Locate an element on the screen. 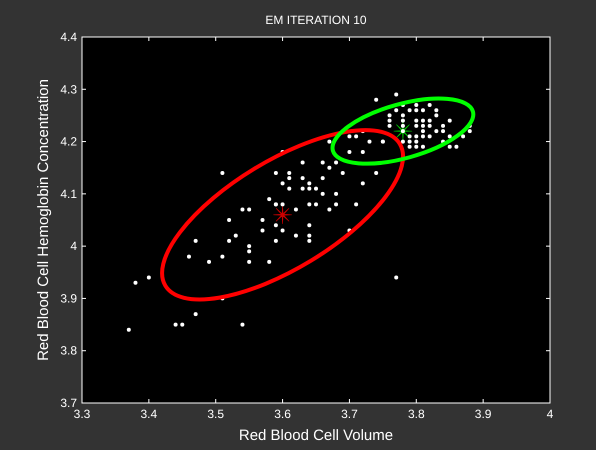 The width and height of the screenshot is (596, 450). y-tick-label: 4 is located at coordinates (74, 246).